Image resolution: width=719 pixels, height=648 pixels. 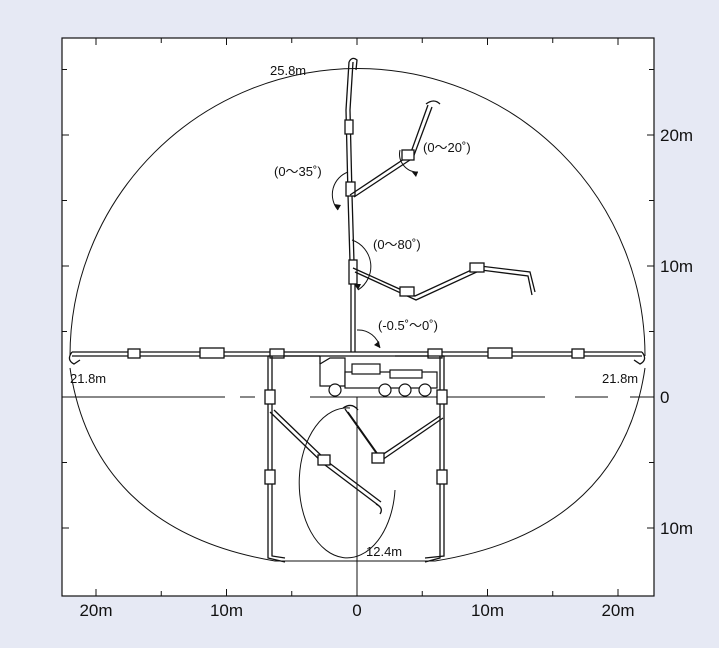 I want to click on y-tick-label: 20m, so click(x=676, y=135).